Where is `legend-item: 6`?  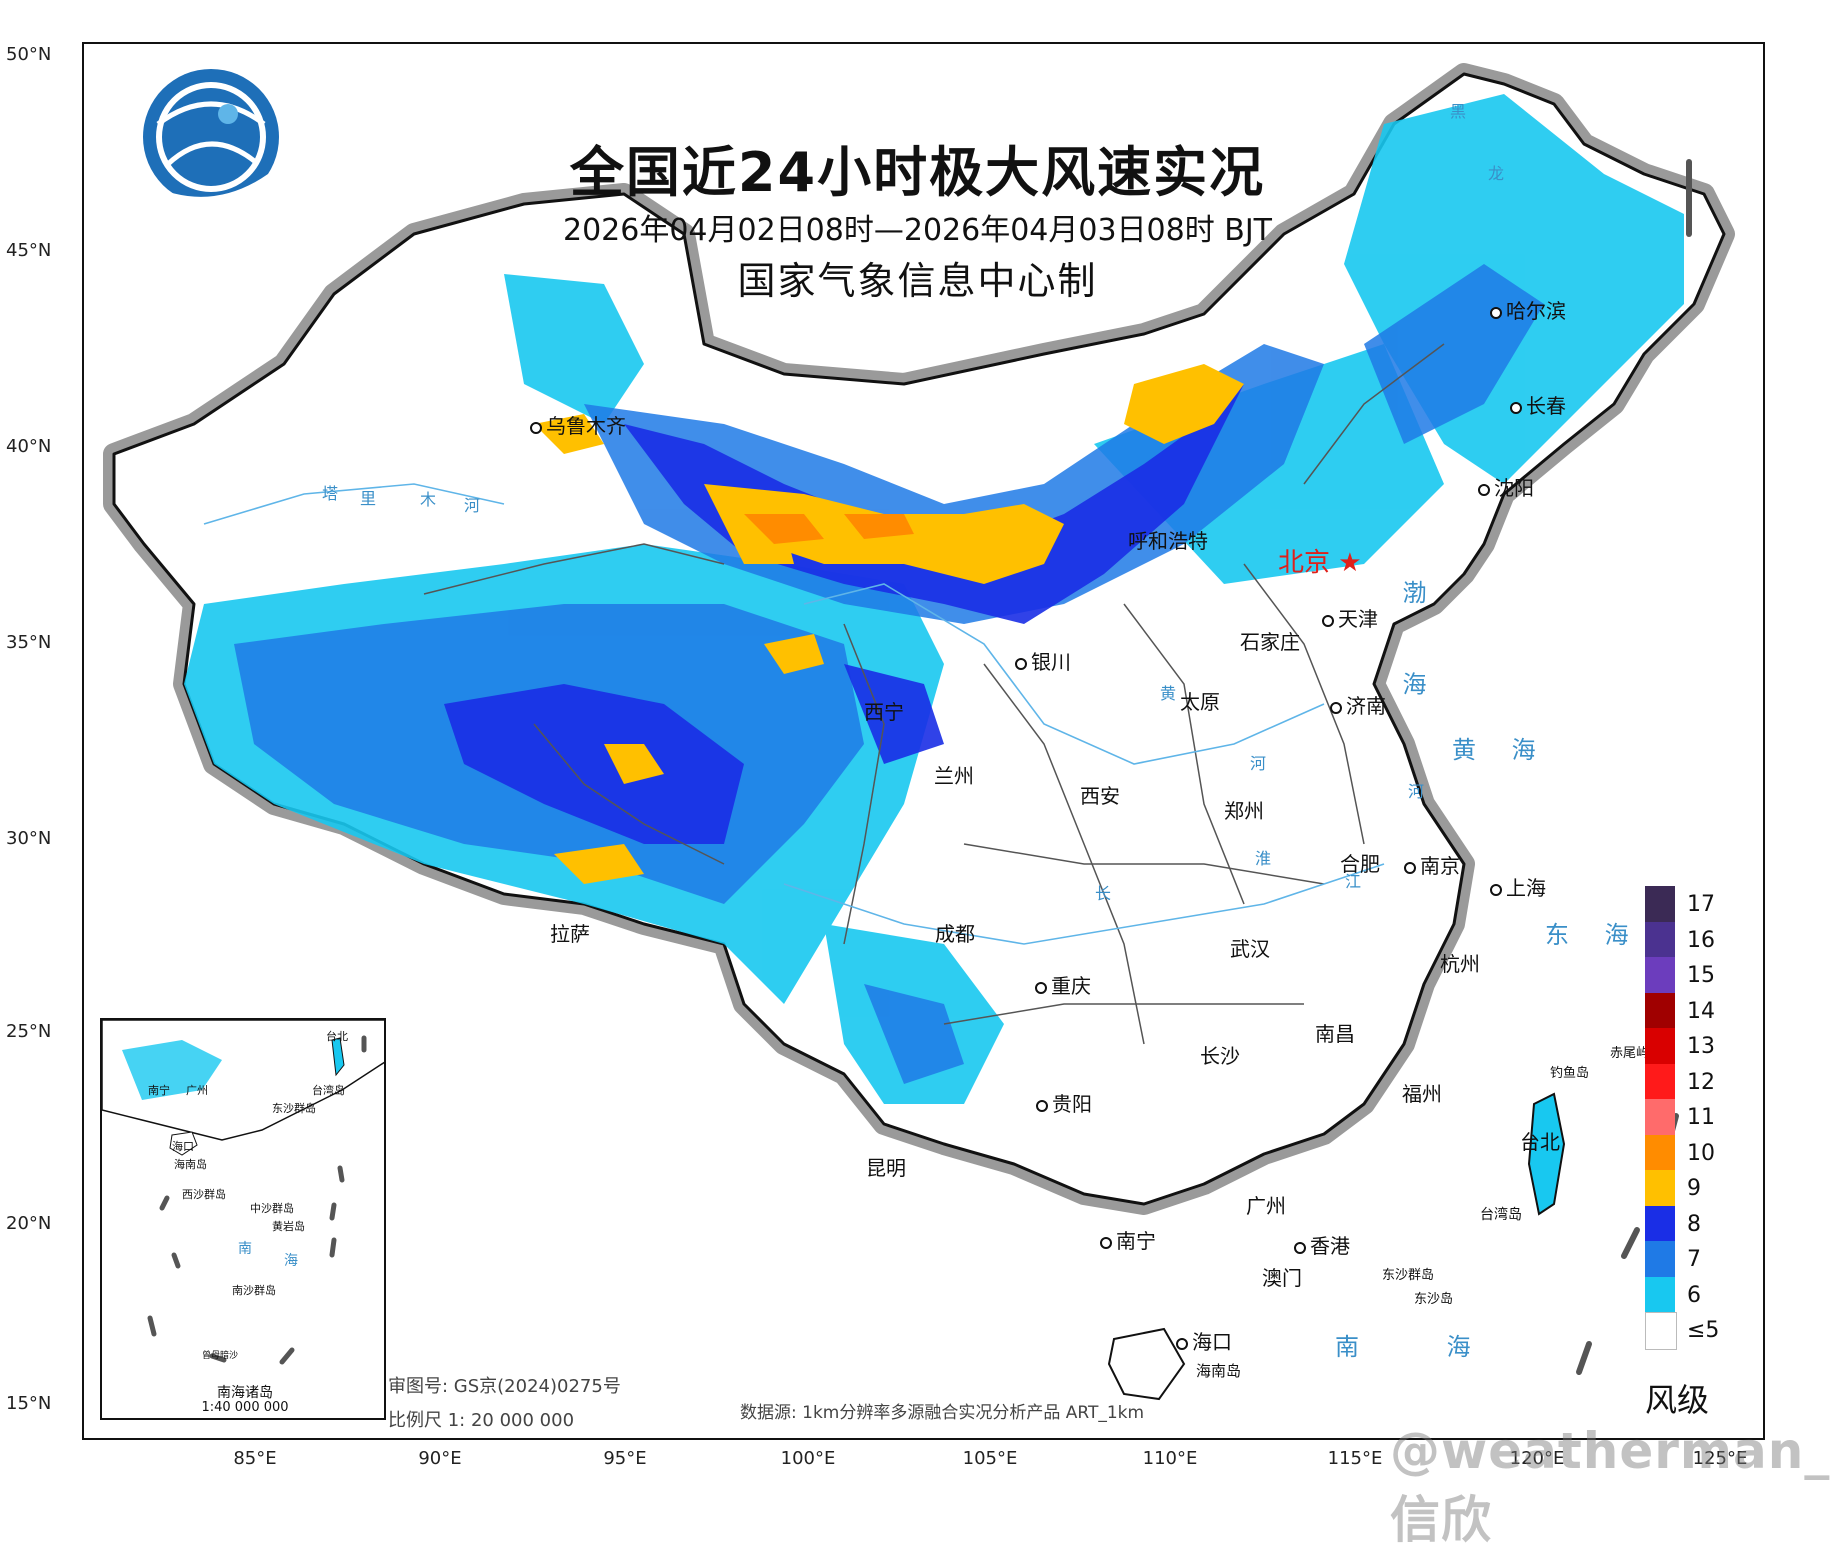
legend-item: 6 is located at coordinates (1700, 1294).